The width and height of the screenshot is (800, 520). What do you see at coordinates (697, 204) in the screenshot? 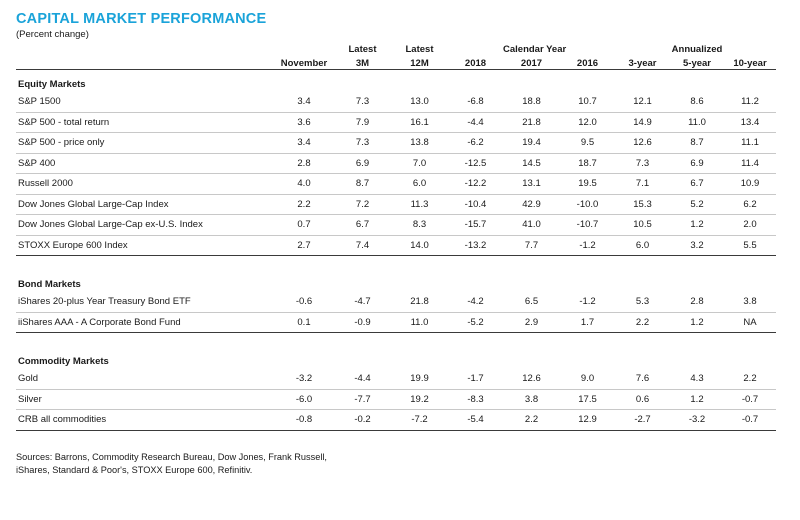
I see `value-cell: 5.2` at bounding box center [697, 204].